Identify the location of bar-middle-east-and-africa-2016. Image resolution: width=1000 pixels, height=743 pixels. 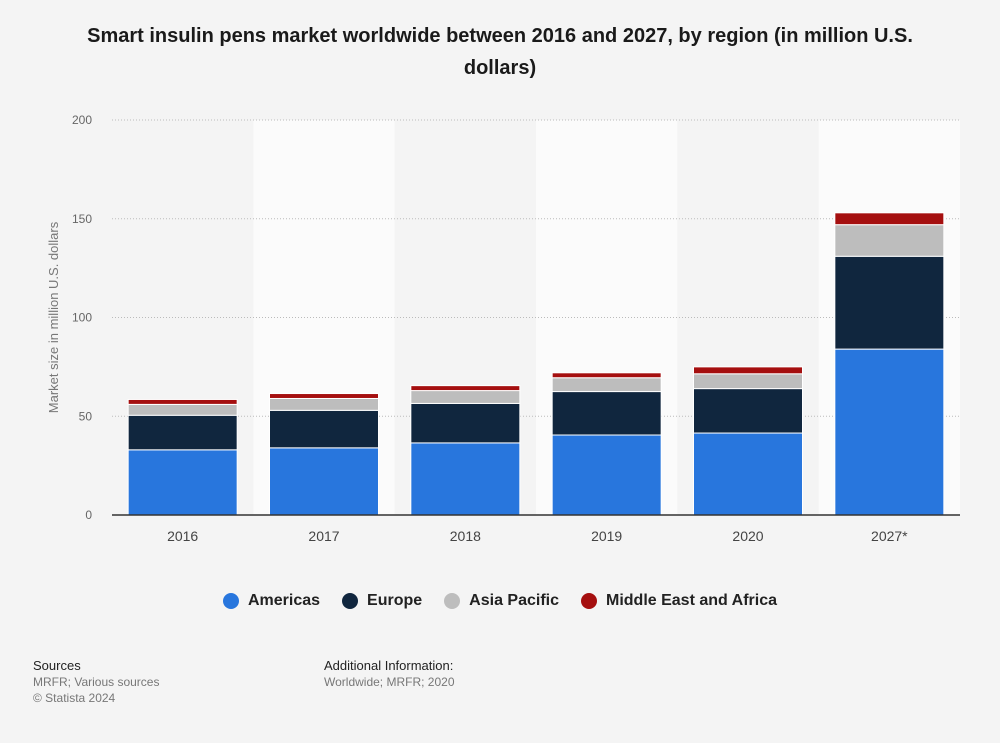
(182, 401).